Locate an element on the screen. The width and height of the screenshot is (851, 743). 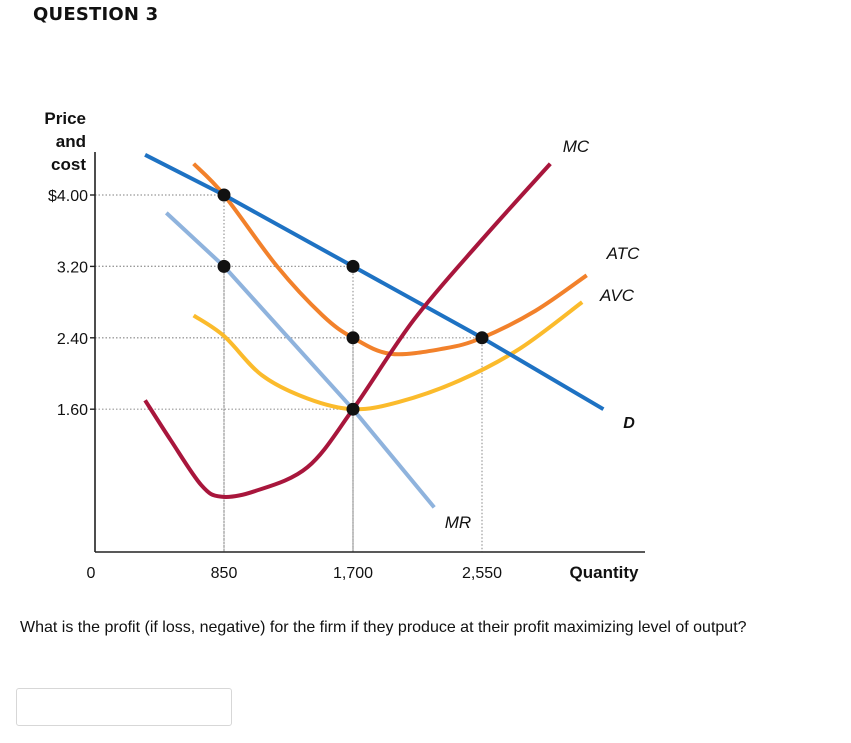
y-tick-label: $4.00 is located at coordinates (68, 196).